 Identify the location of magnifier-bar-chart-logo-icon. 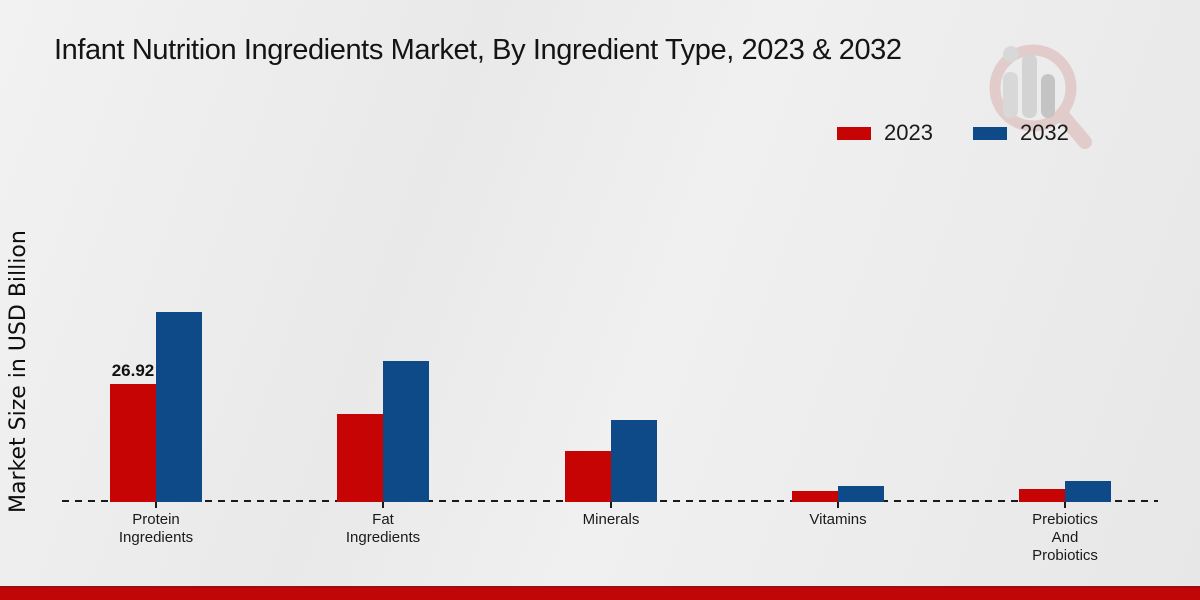
(1040, 96).